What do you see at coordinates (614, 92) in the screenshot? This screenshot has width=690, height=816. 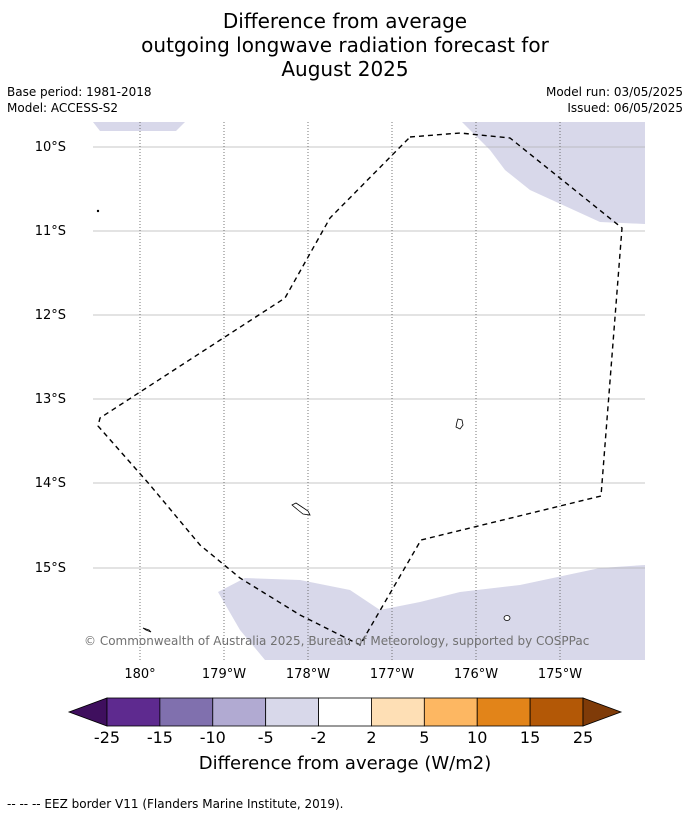 I see `model-run: Model run: 03/05/2025` at bounding box center [614, 92].